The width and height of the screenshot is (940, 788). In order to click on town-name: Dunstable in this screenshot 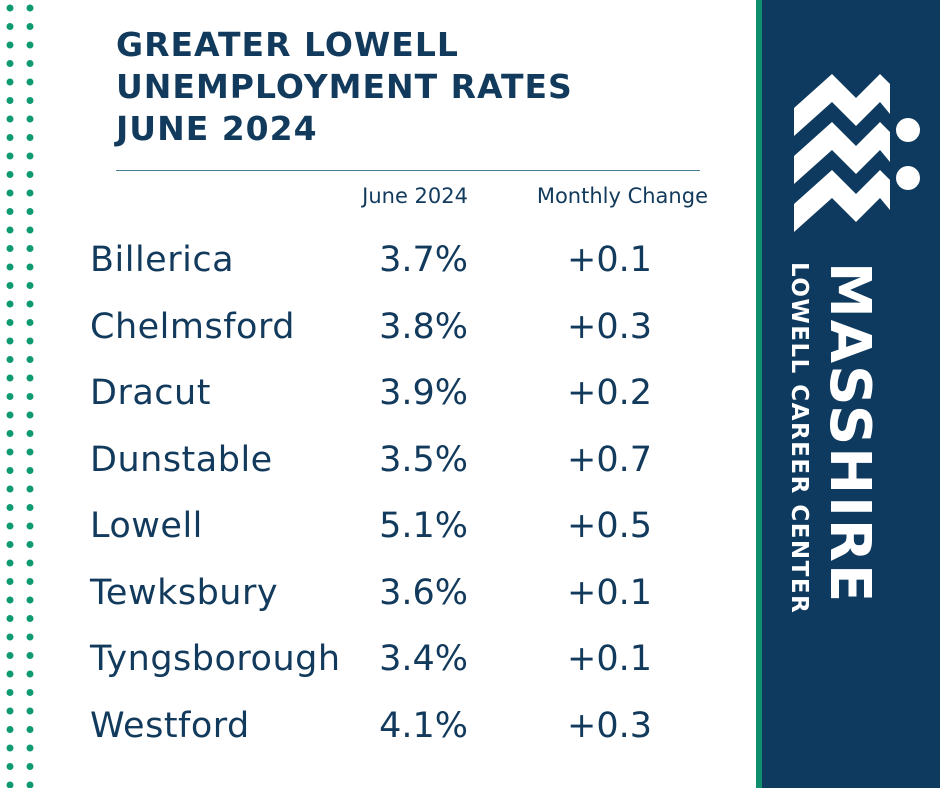, I will do `click(181, 460)`.